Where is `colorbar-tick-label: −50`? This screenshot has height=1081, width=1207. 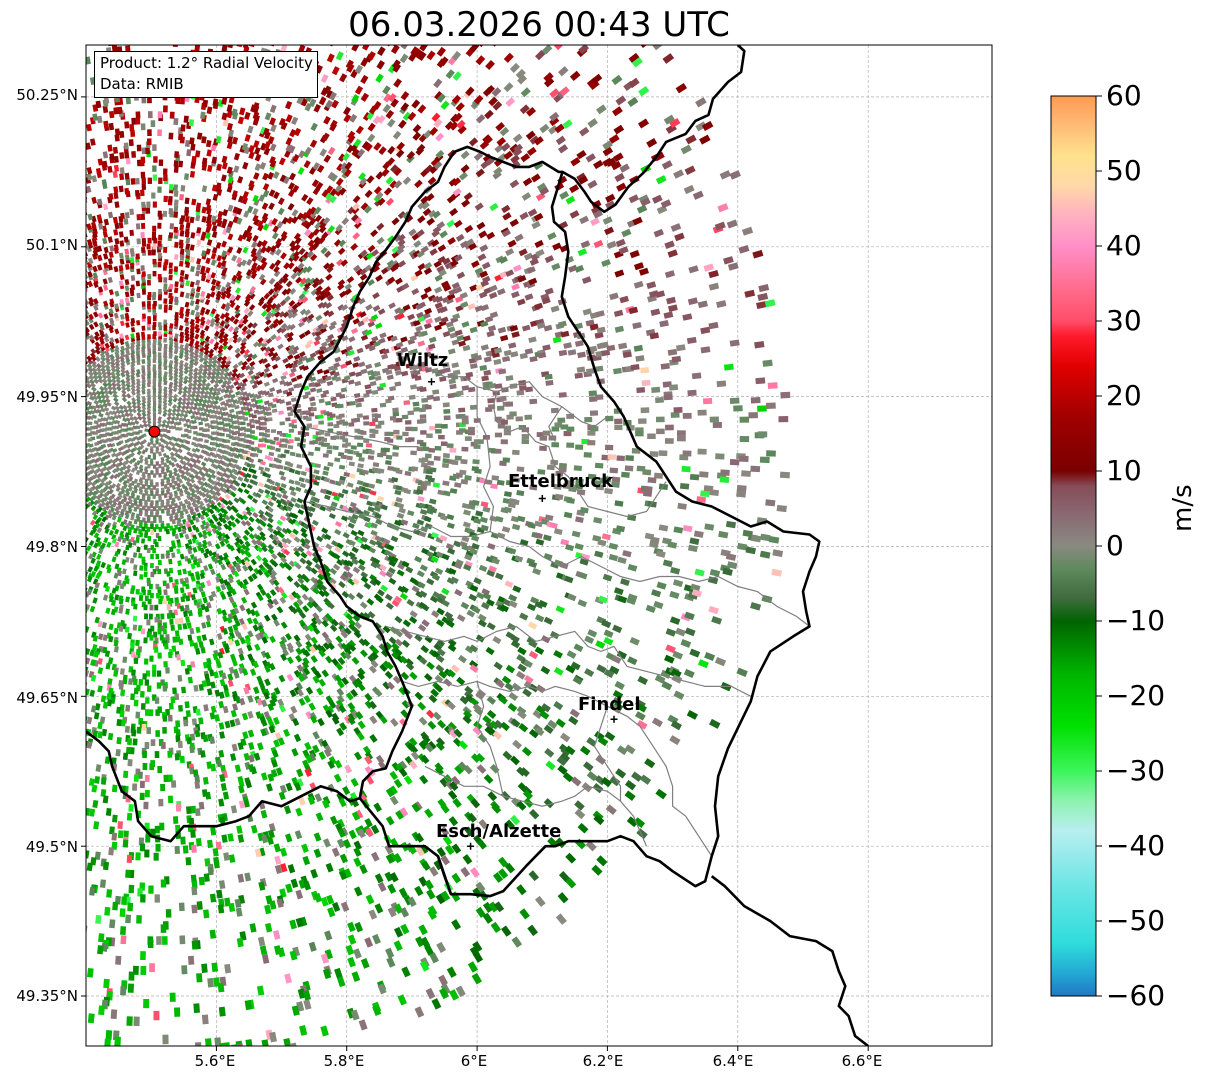
colorbar-tick-label: −50 is located at coordinates (1136, 920).